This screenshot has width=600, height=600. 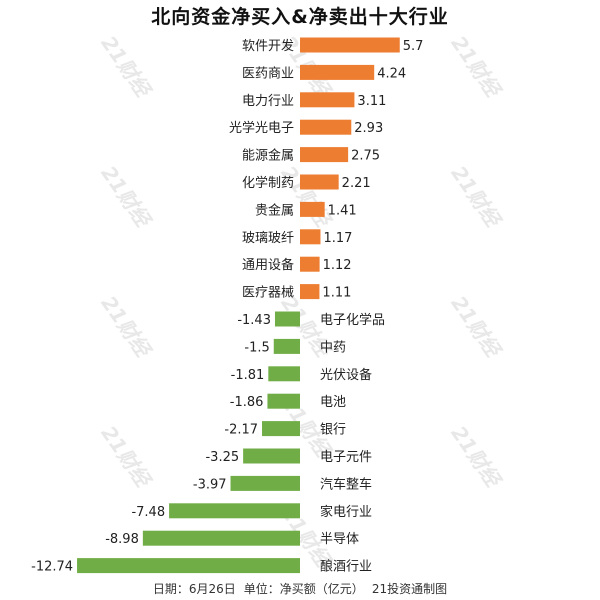 What do you see at coordinates (300, 17) in the screenshot?
I see `chart-title: 北向资金净买入&净卖出十大行业` at bounding box center [300, 17].